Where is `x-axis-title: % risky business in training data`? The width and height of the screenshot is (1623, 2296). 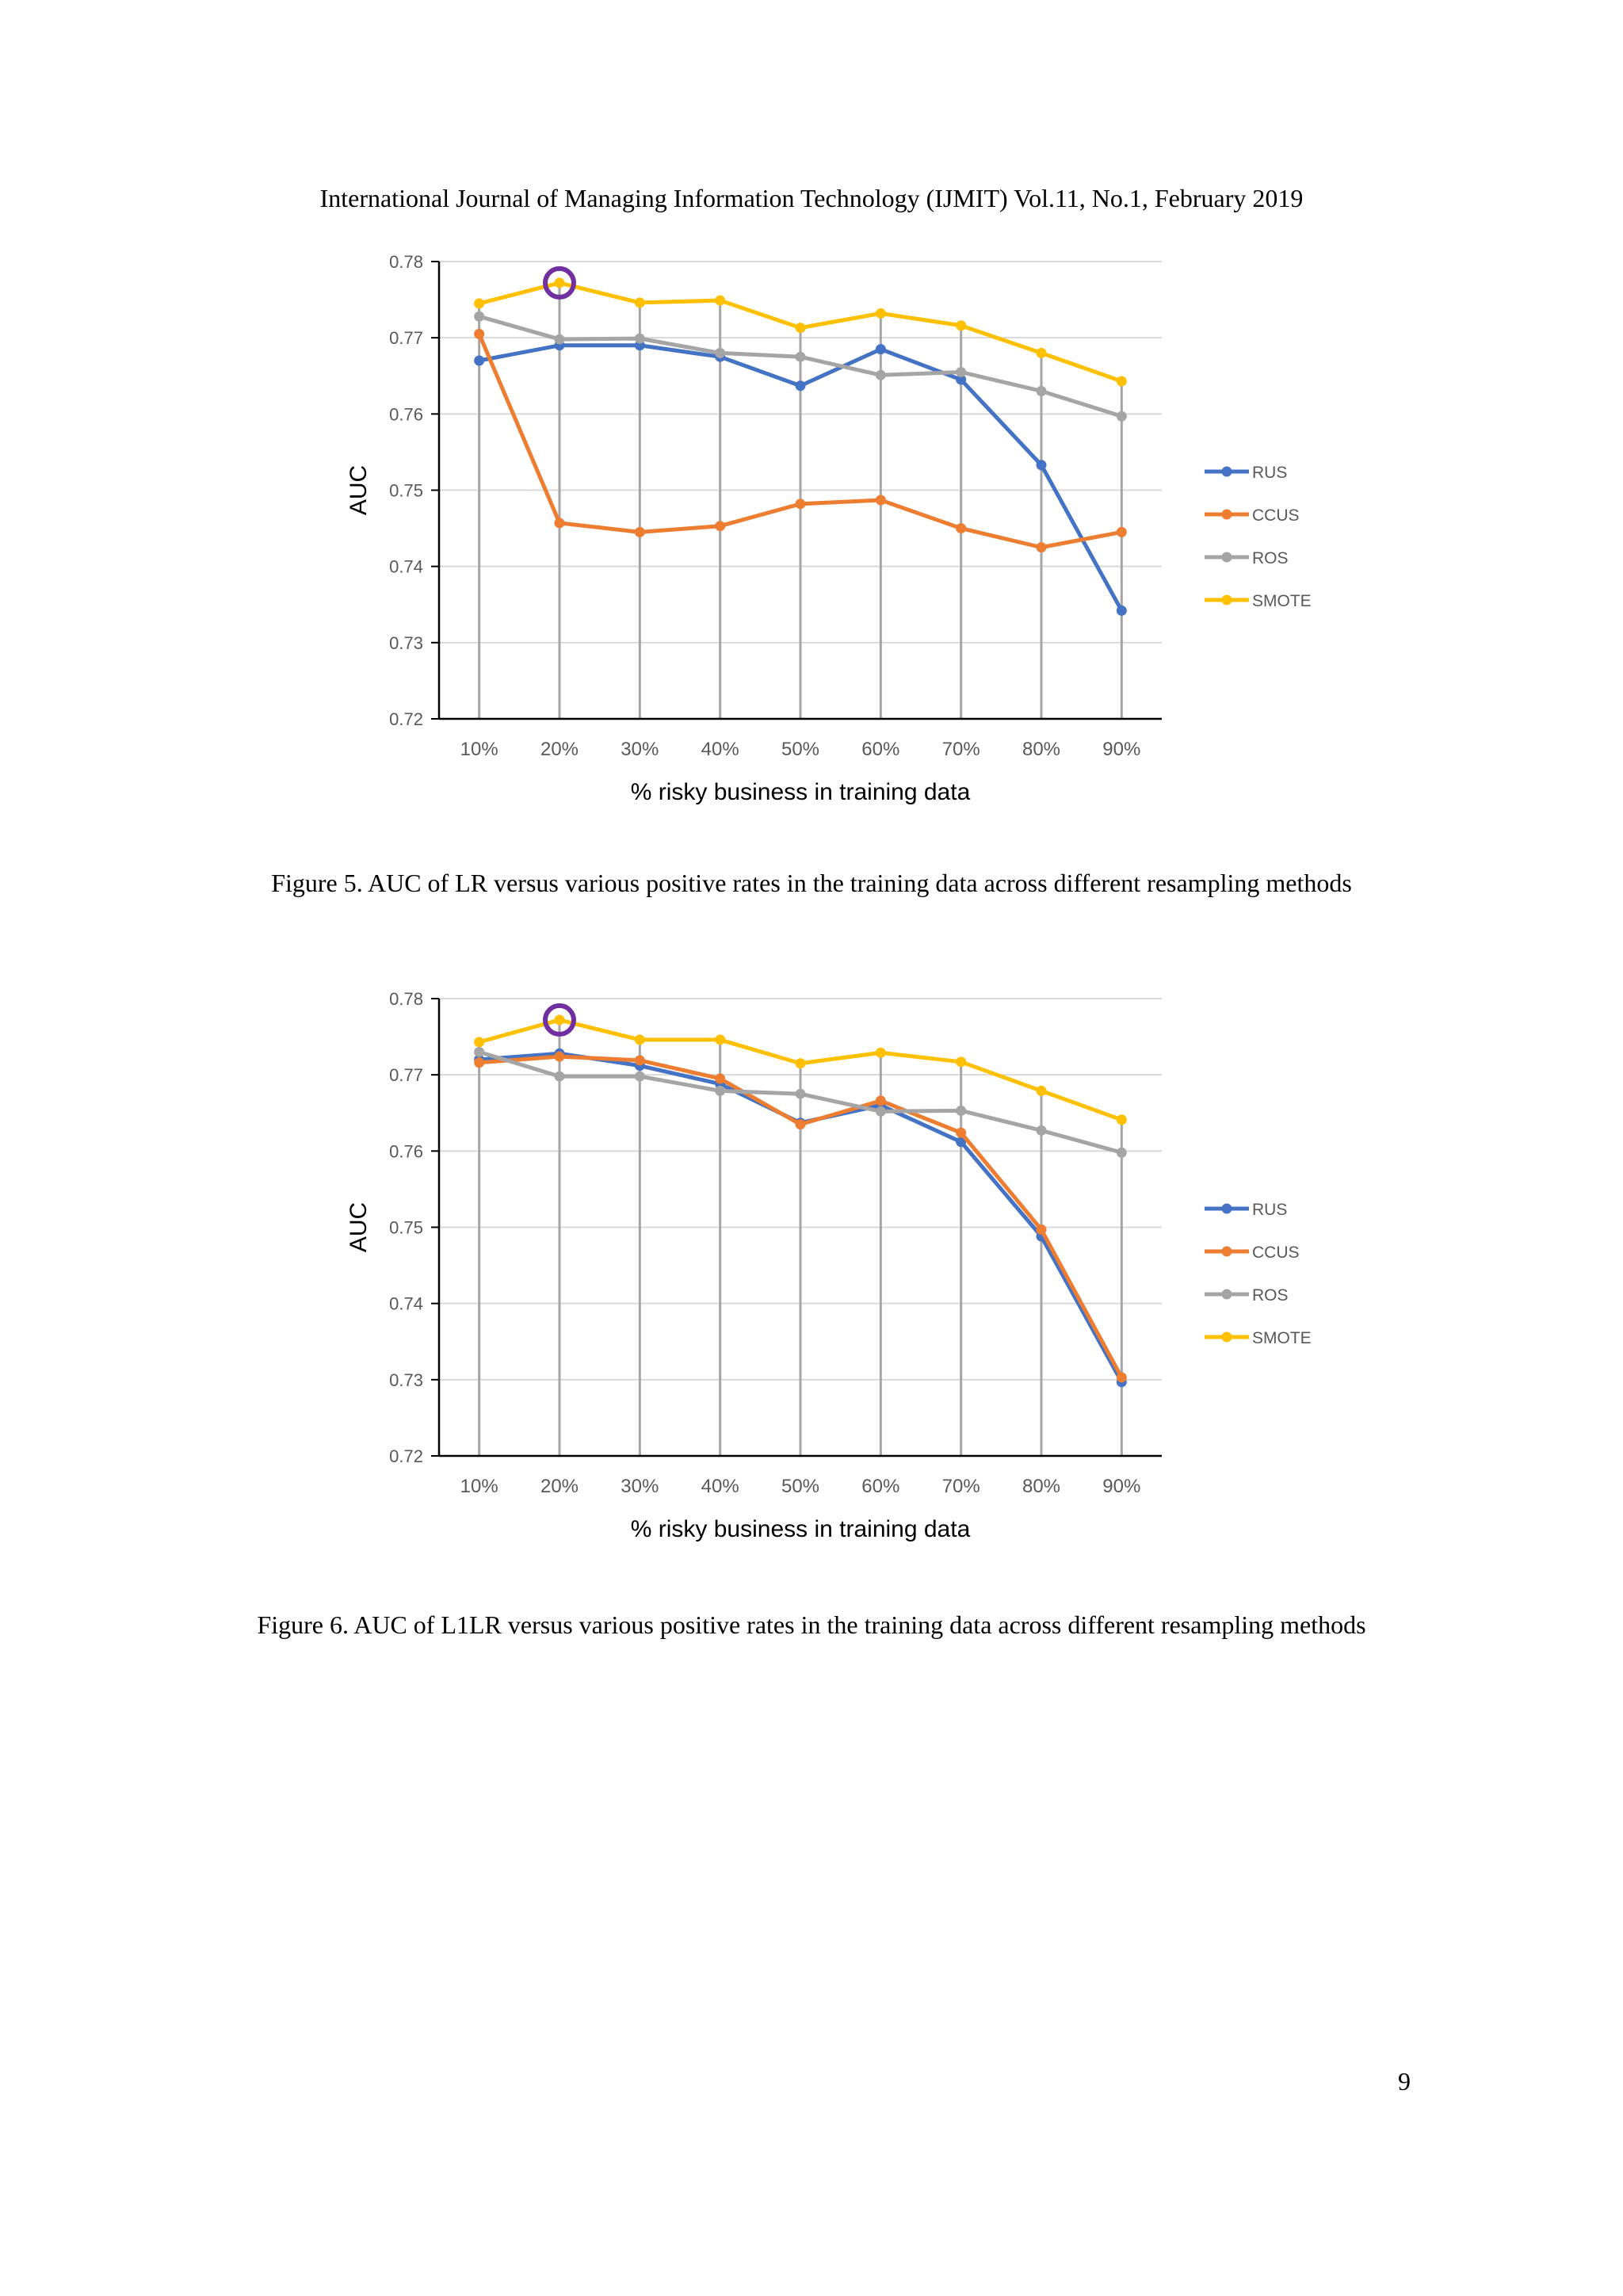
x-axis-title: % risky business in training data is located at coordinates (801, 1529).